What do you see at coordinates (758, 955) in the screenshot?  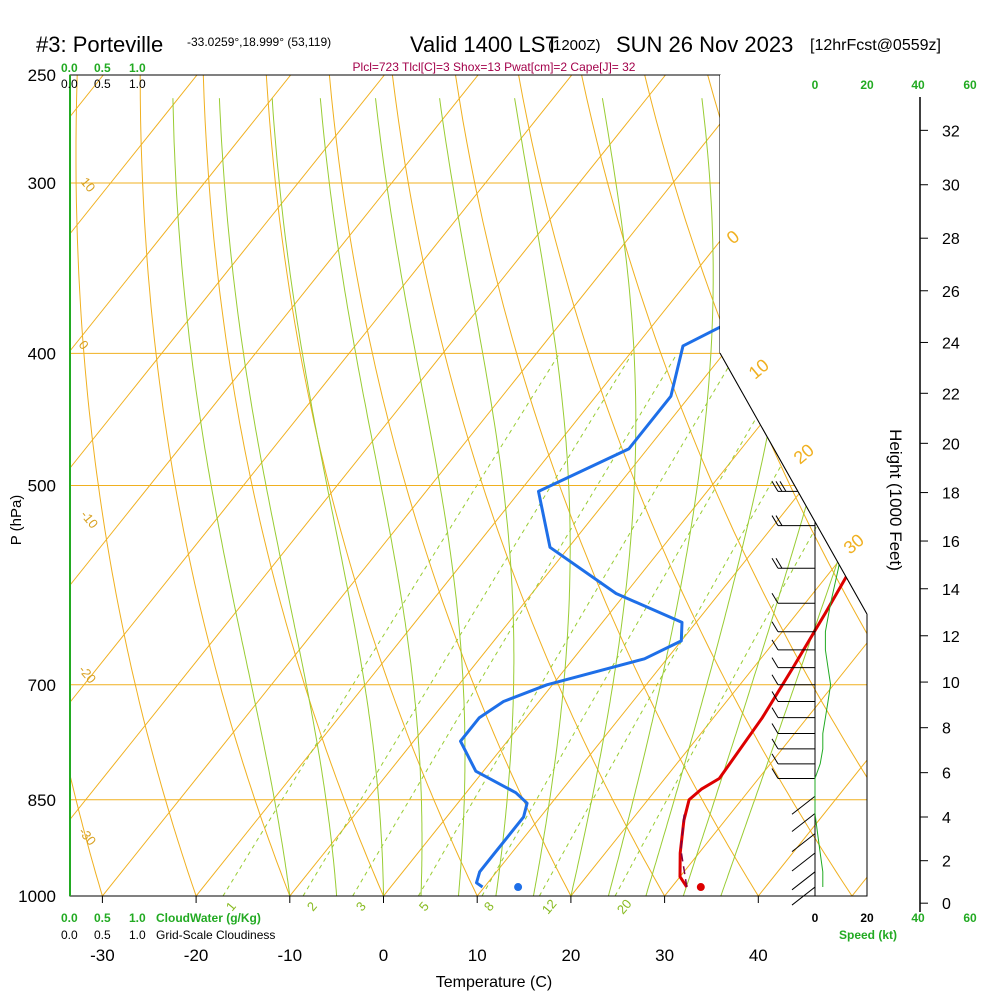 I see `temperature-tick-label: 40` at bounding box center [758, 955].